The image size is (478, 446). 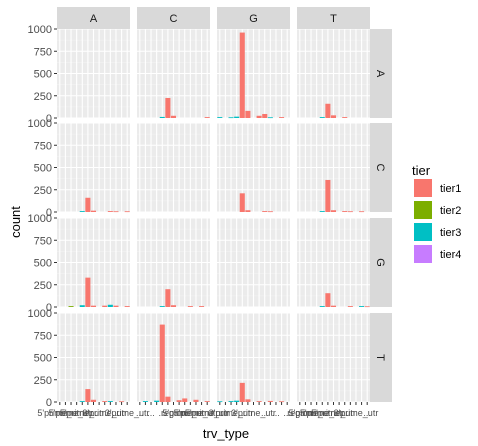 I want to click on legend-title: tier, so click(x=421, y=170).